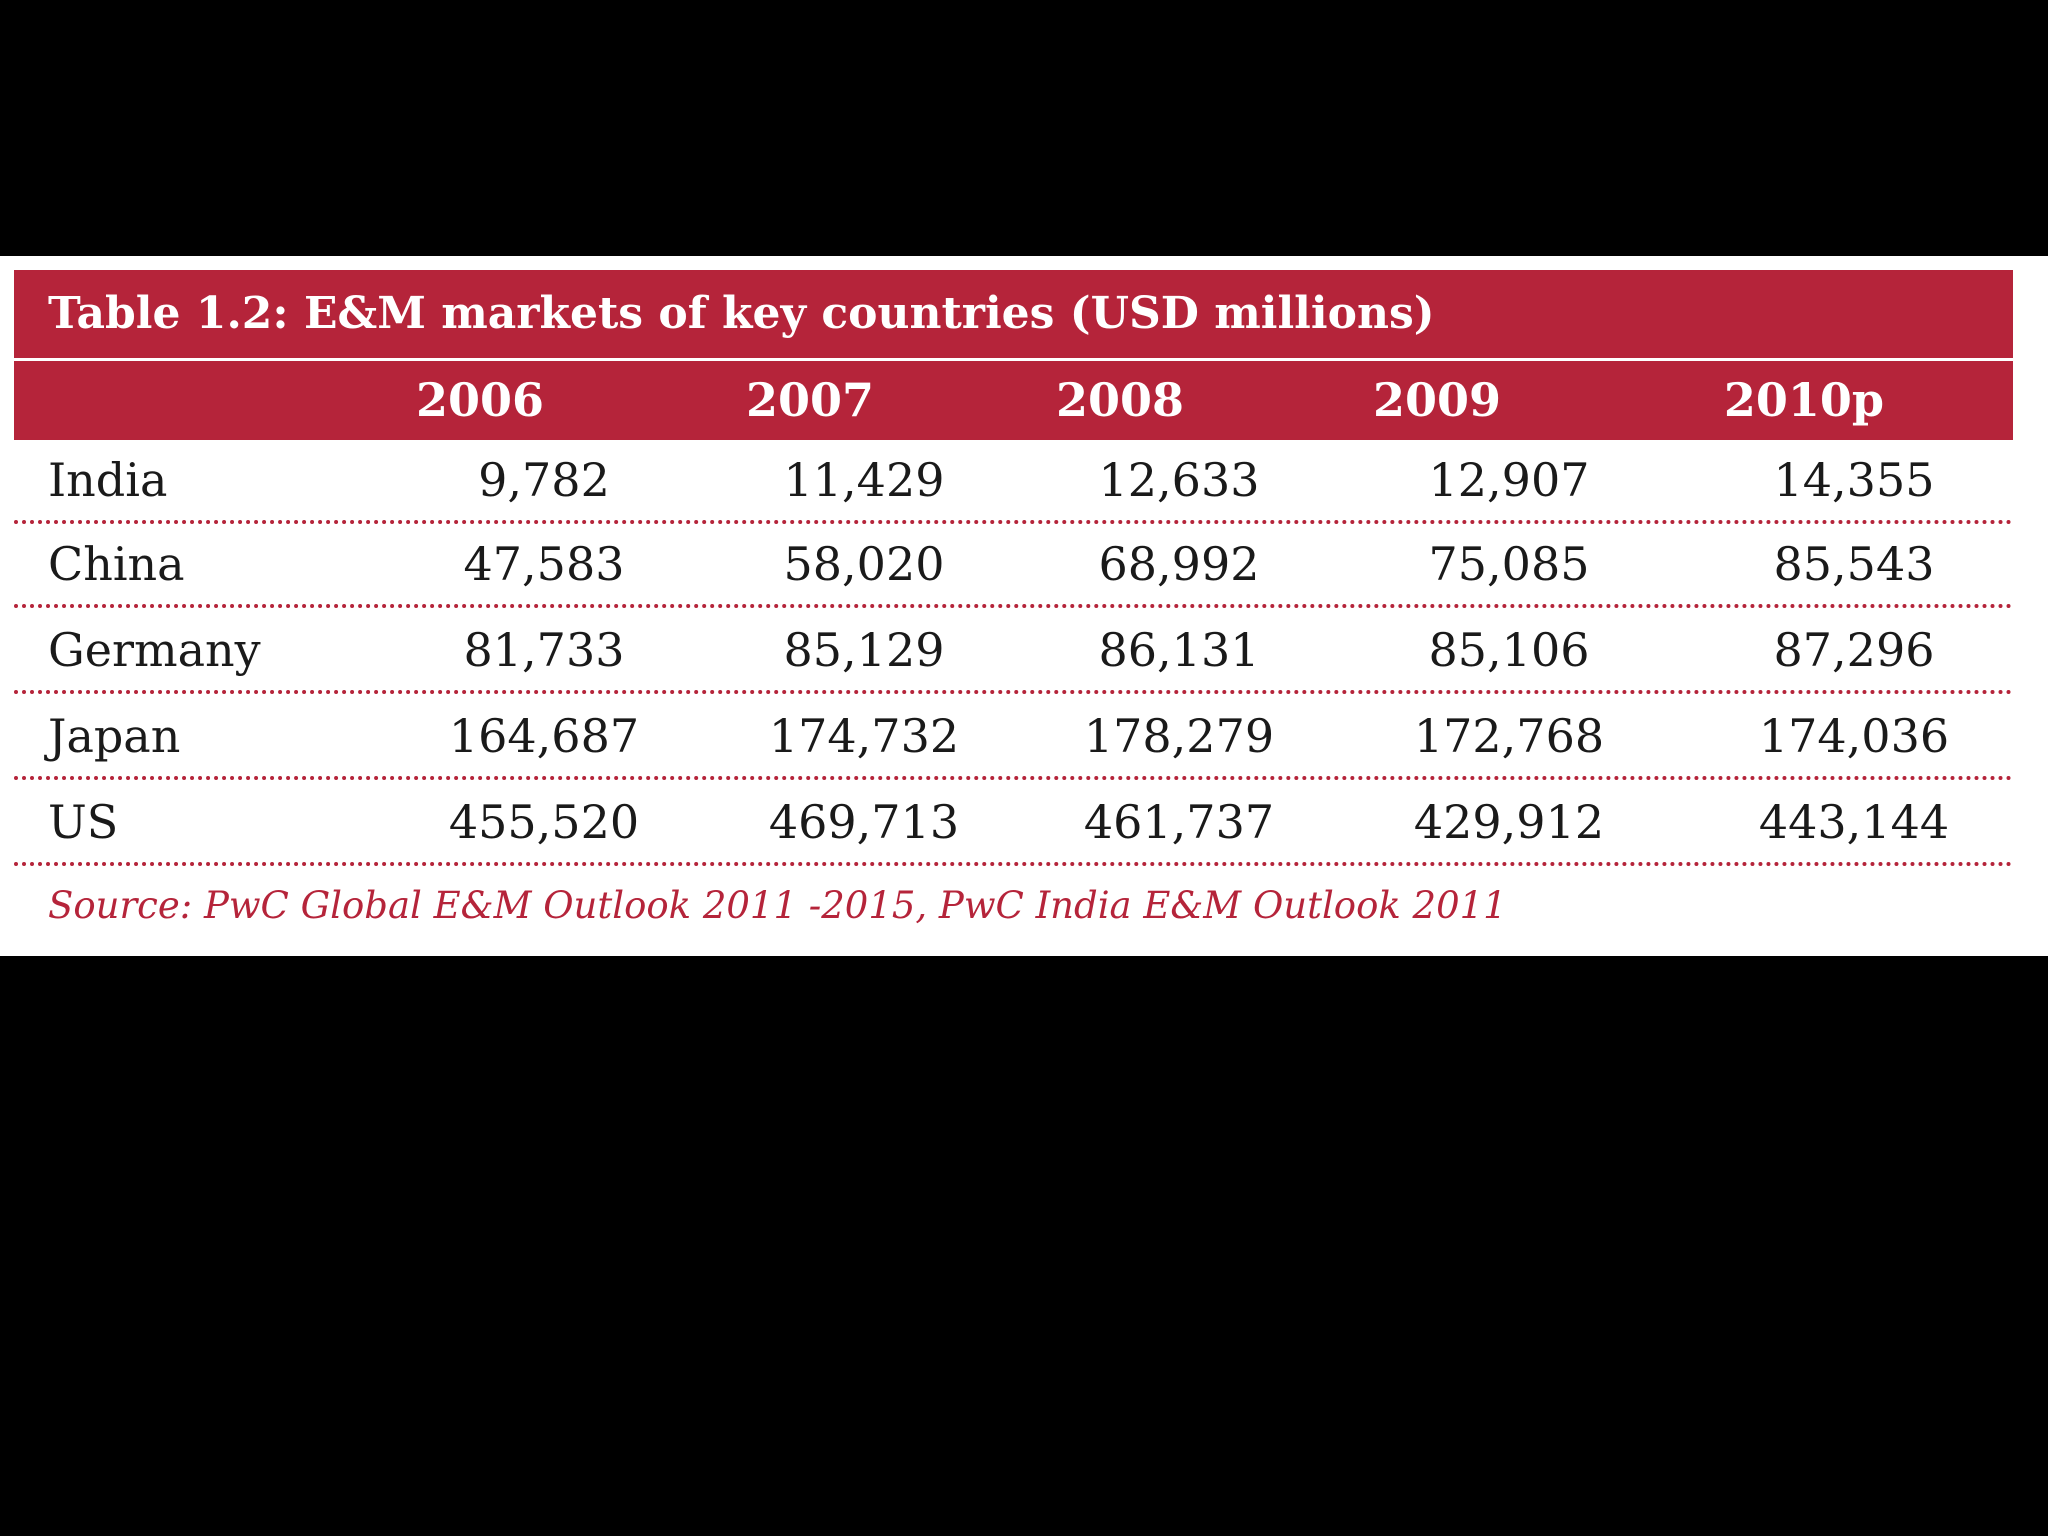 This screenshot has height=1536, width=2048. What do you see at coordinates (1437, 400) in the screenshot?
I see `column-header-2009: 2009` at bounding box center [1437, 400].